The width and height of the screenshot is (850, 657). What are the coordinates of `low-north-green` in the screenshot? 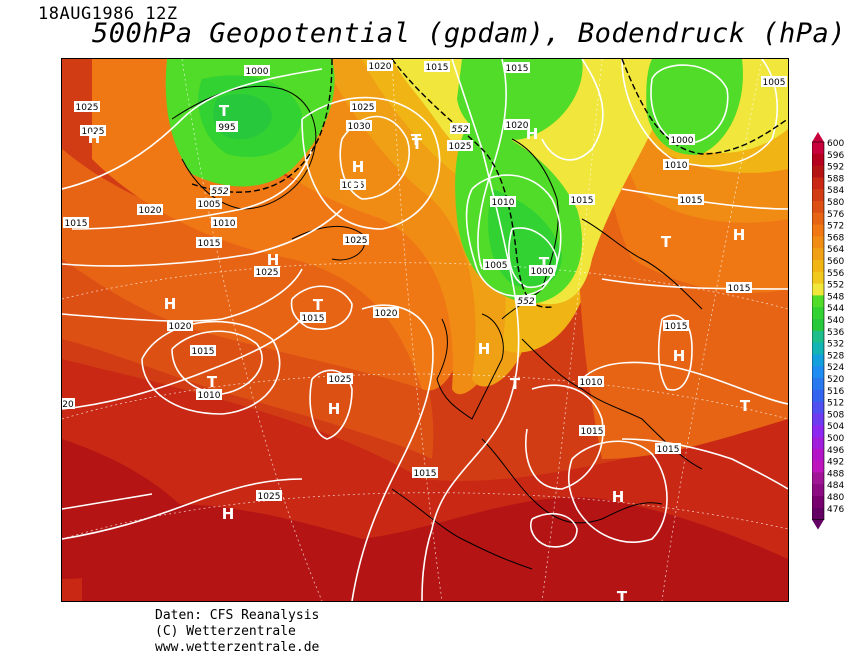 It's located at (520, 99).